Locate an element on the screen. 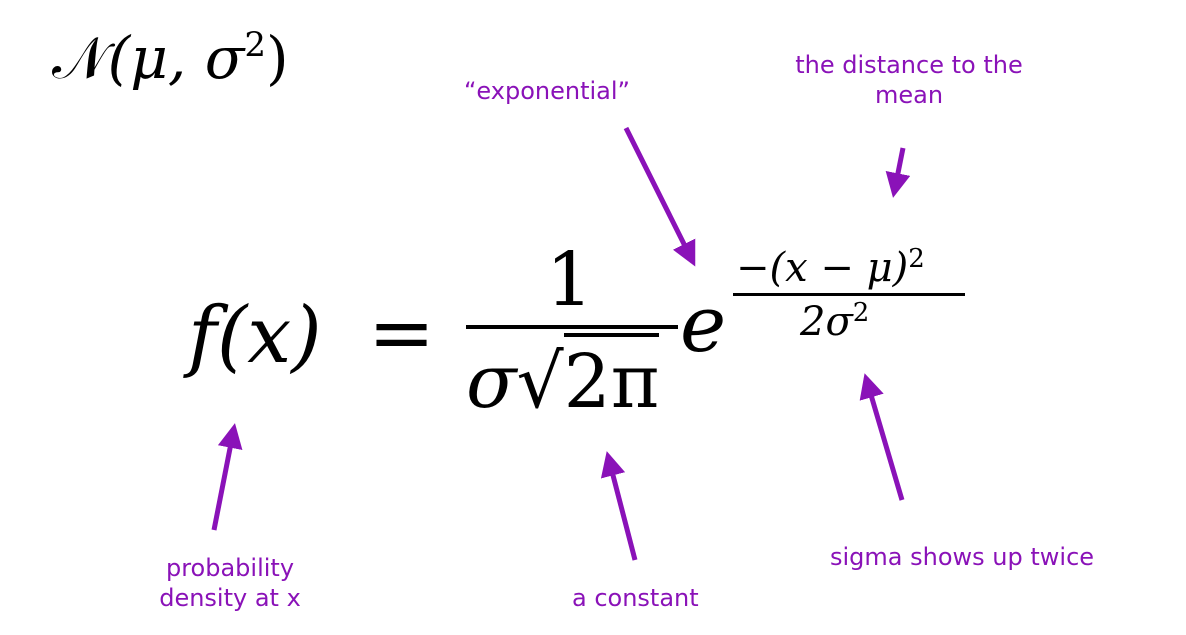 This screenshot has width=1186, height=635. exponent-numerator-text: −(x − μ) is located at coordinates (822, 268).